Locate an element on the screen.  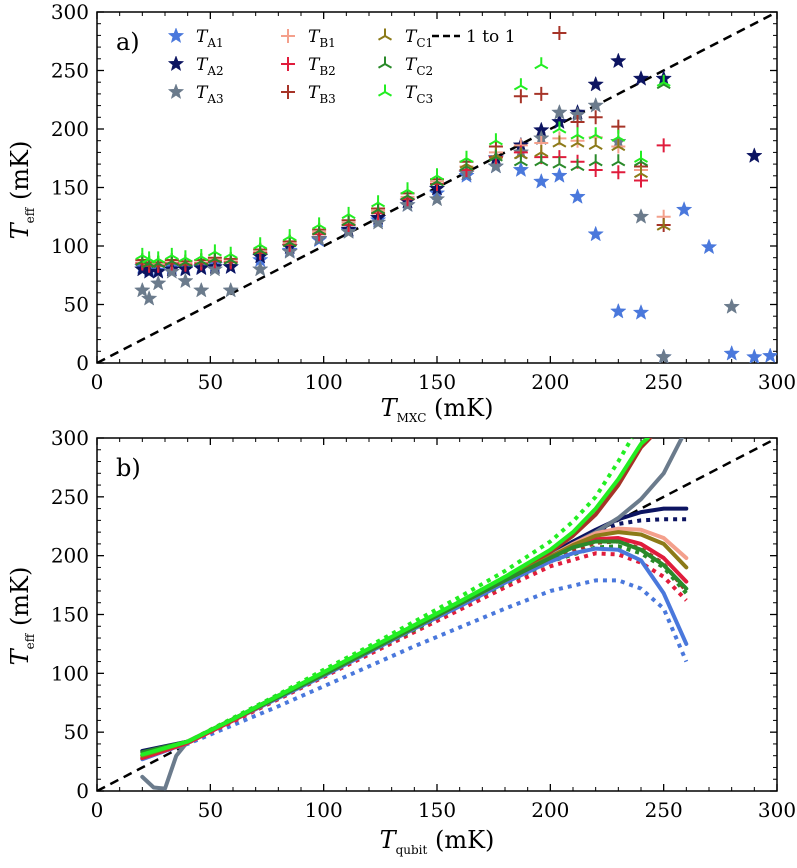
legend-label: TC1 is located at coordinates (419, 38).